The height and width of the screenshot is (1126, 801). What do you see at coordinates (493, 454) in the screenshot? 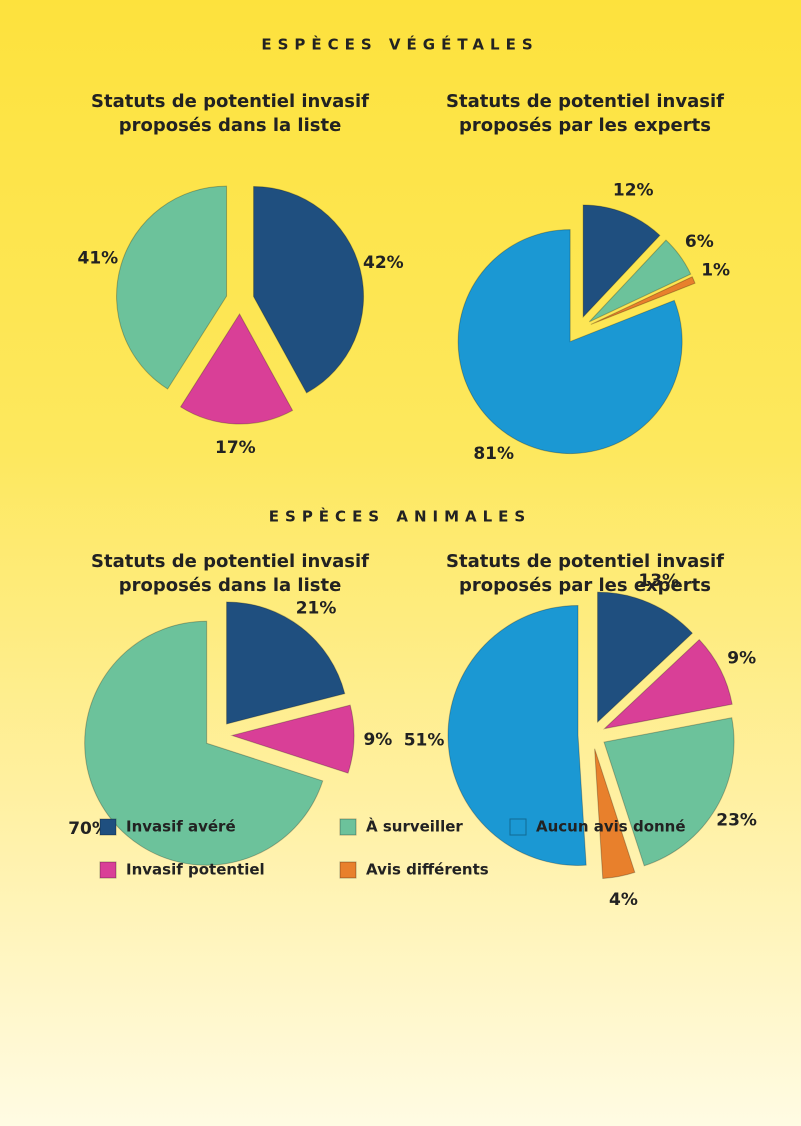
I see `data-label: 81%` at bounding box center [493, 454].